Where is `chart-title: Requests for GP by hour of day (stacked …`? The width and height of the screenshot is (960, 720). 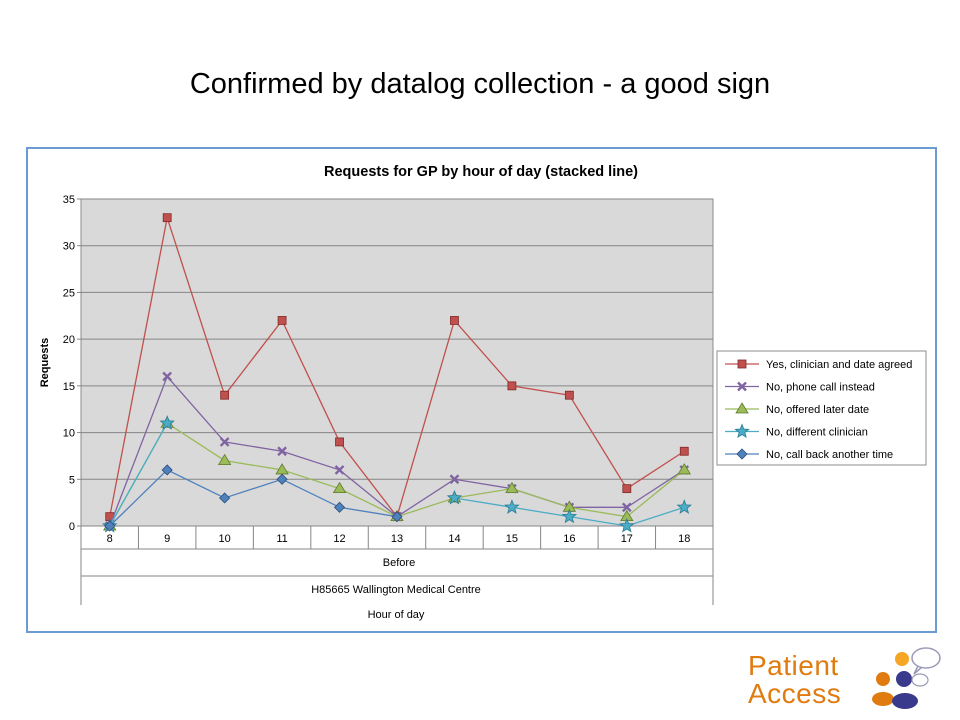 chart-title: Requests for GP by hour of day (stacked … is located at coordinates (481, 172).